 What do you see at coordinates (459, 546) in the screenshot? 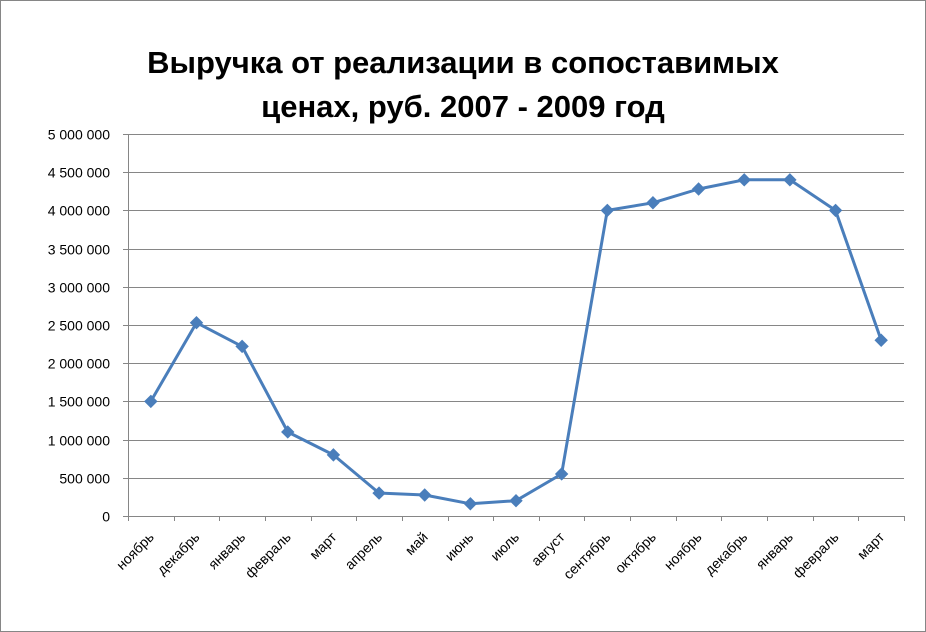
I see `x-tick-label: июнь` at bounding box center [459, 546].